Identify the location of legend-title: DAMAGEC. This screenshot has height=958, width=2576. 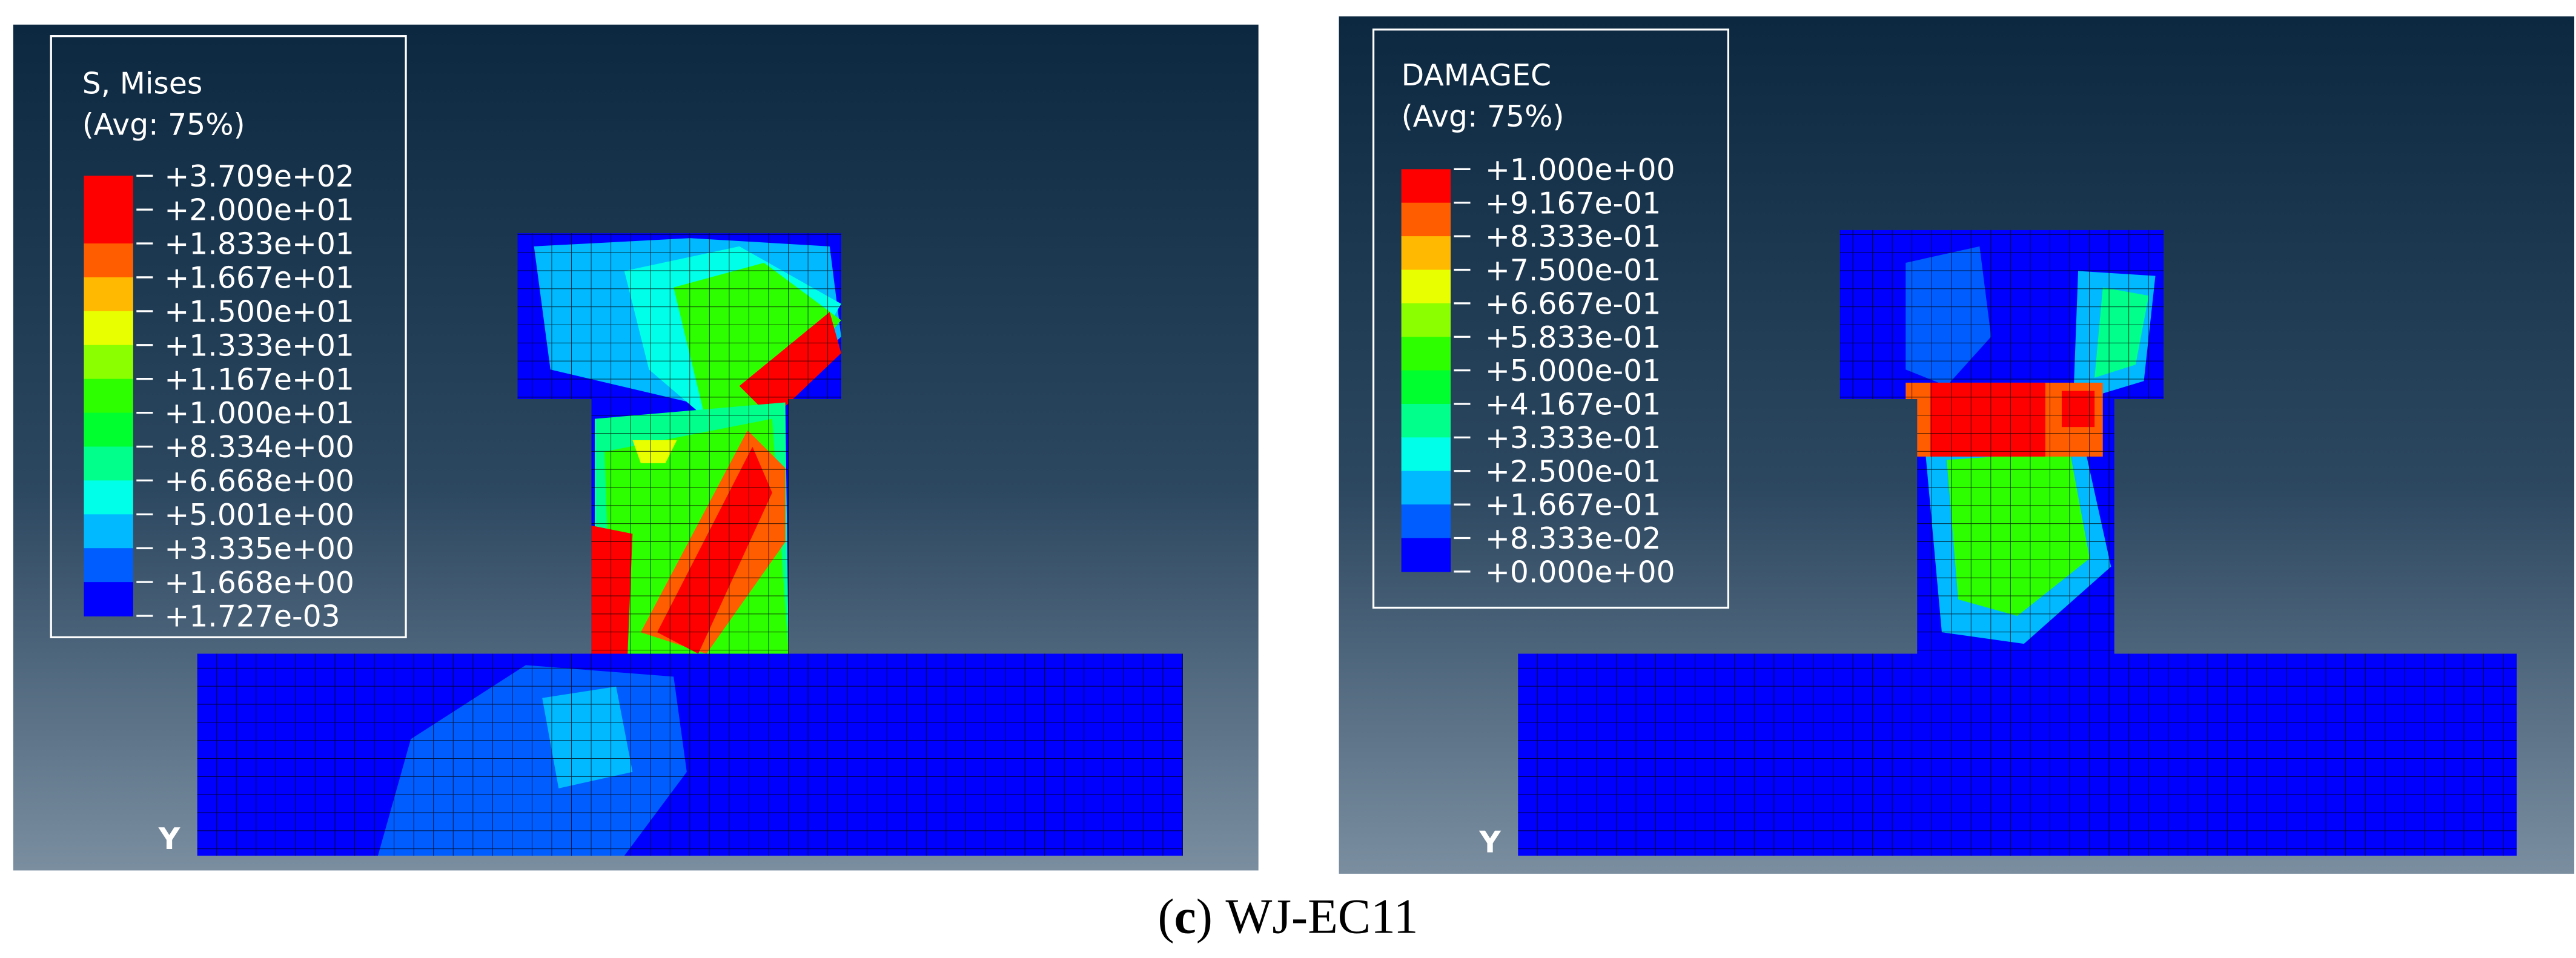
(1476, 75).